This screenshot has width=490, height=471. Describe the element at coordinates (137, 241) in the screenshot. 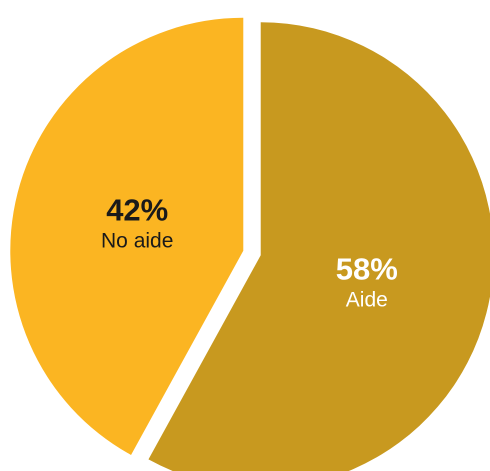

I see `slice-name-label: No aide` at that location.